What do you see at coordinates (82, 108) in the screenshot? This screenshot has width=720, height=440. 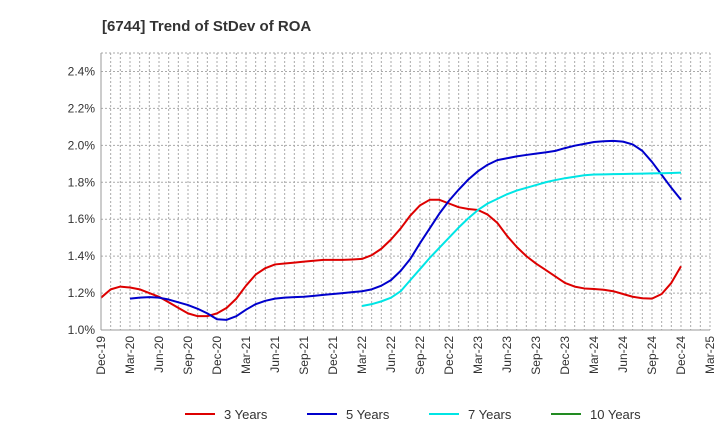 I see `y-tick-label: 2.2%` at bounding box center [82, 108].